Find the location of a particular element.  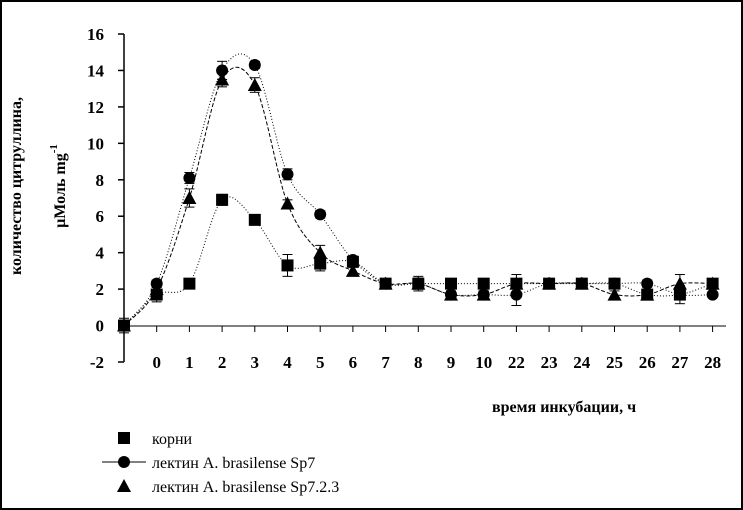

legend-item: лектин A. brasilense Sp7 is located at coordinates (208, 463).